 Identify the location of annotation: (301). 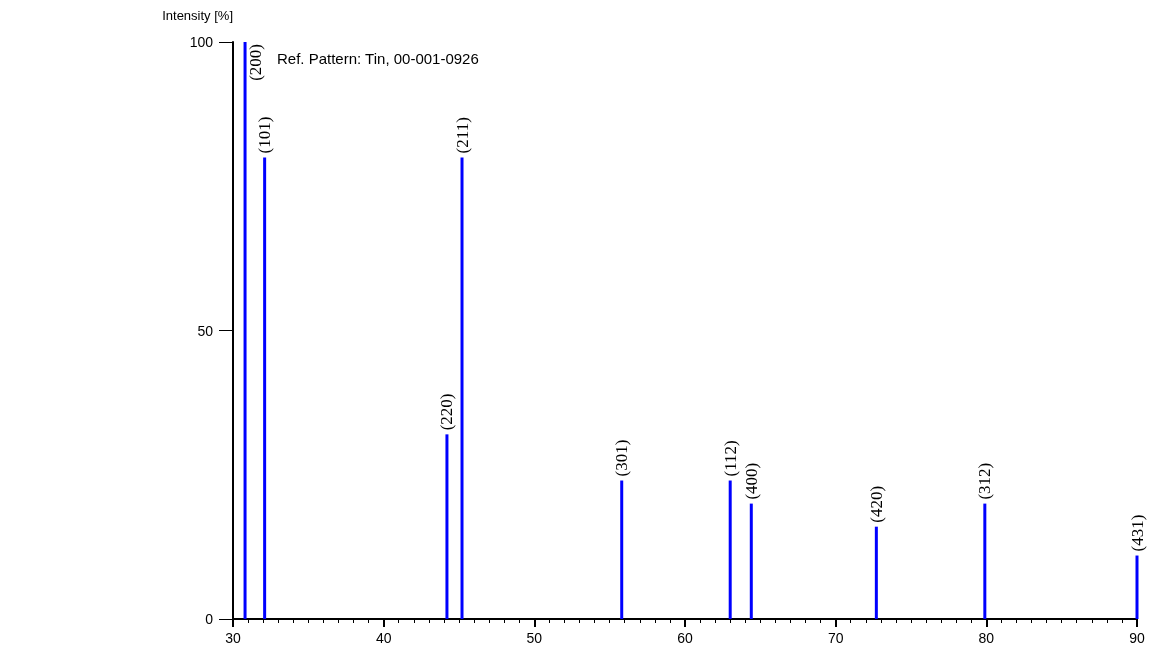
(622, 458).